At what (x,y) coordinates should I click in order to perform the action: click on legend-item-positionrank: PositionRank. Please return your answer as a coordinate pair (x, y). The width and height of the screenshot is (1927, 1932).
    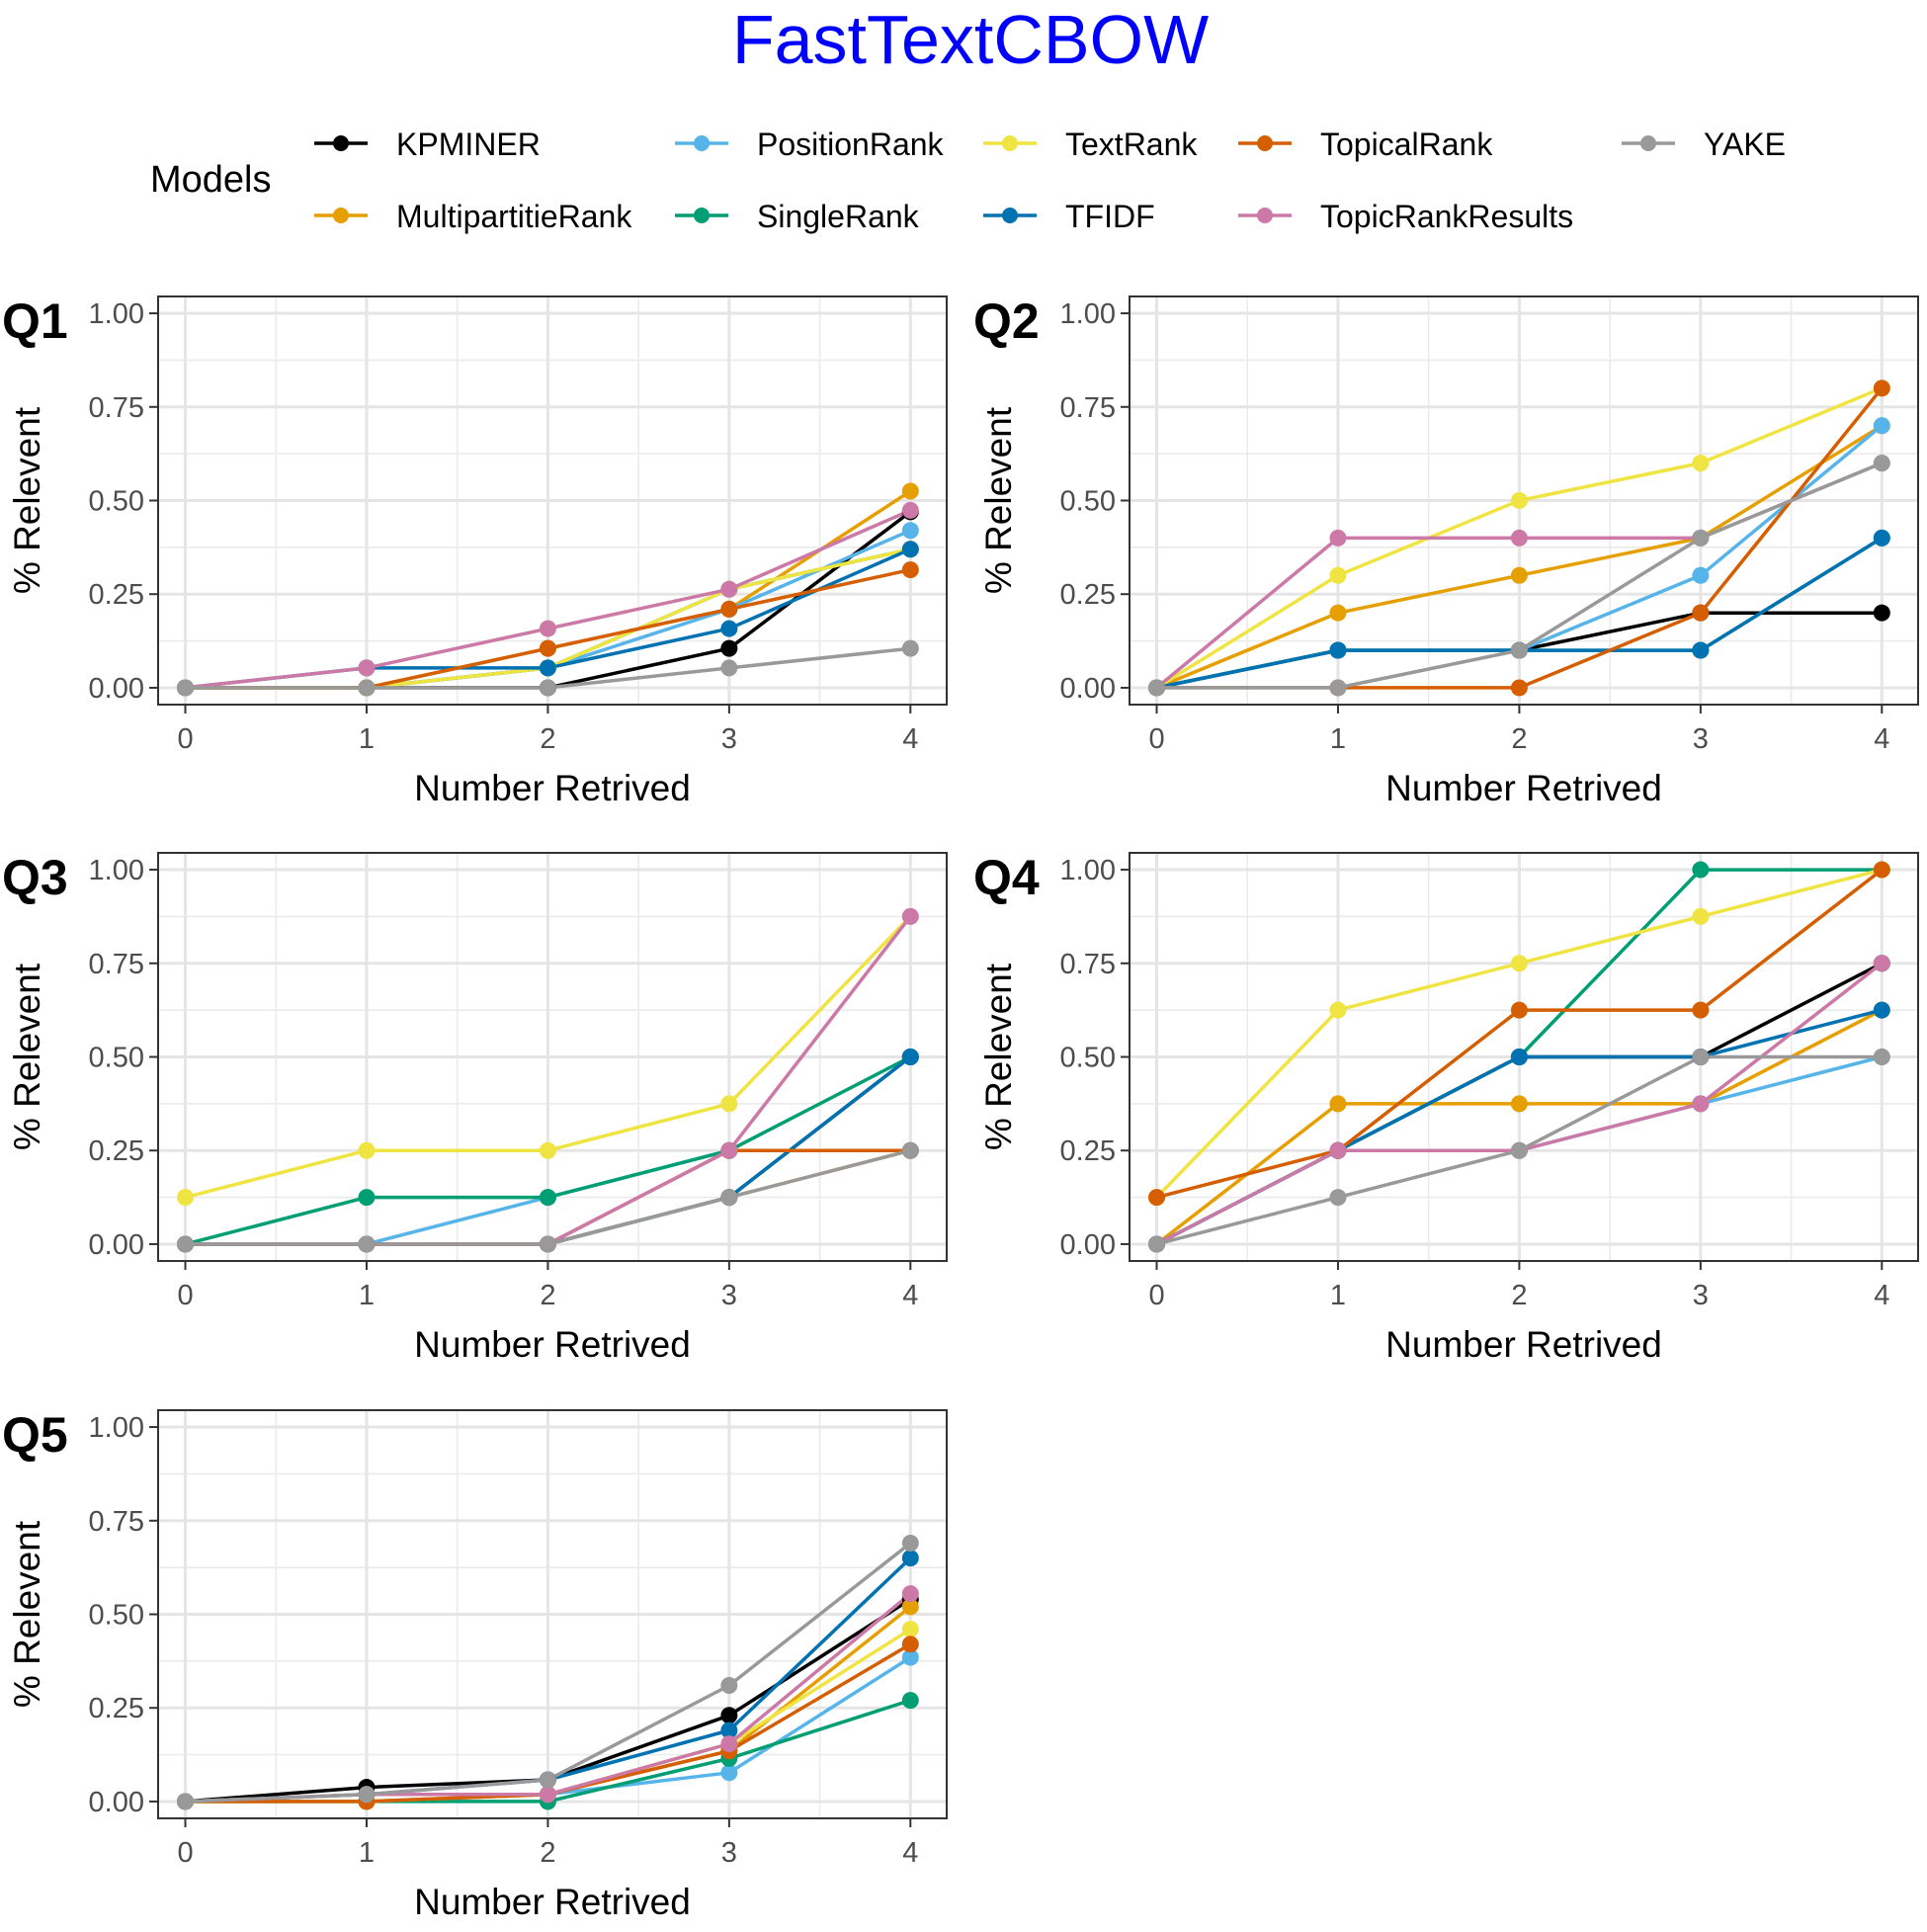
    Looking at the image, I should click on (810, 144).